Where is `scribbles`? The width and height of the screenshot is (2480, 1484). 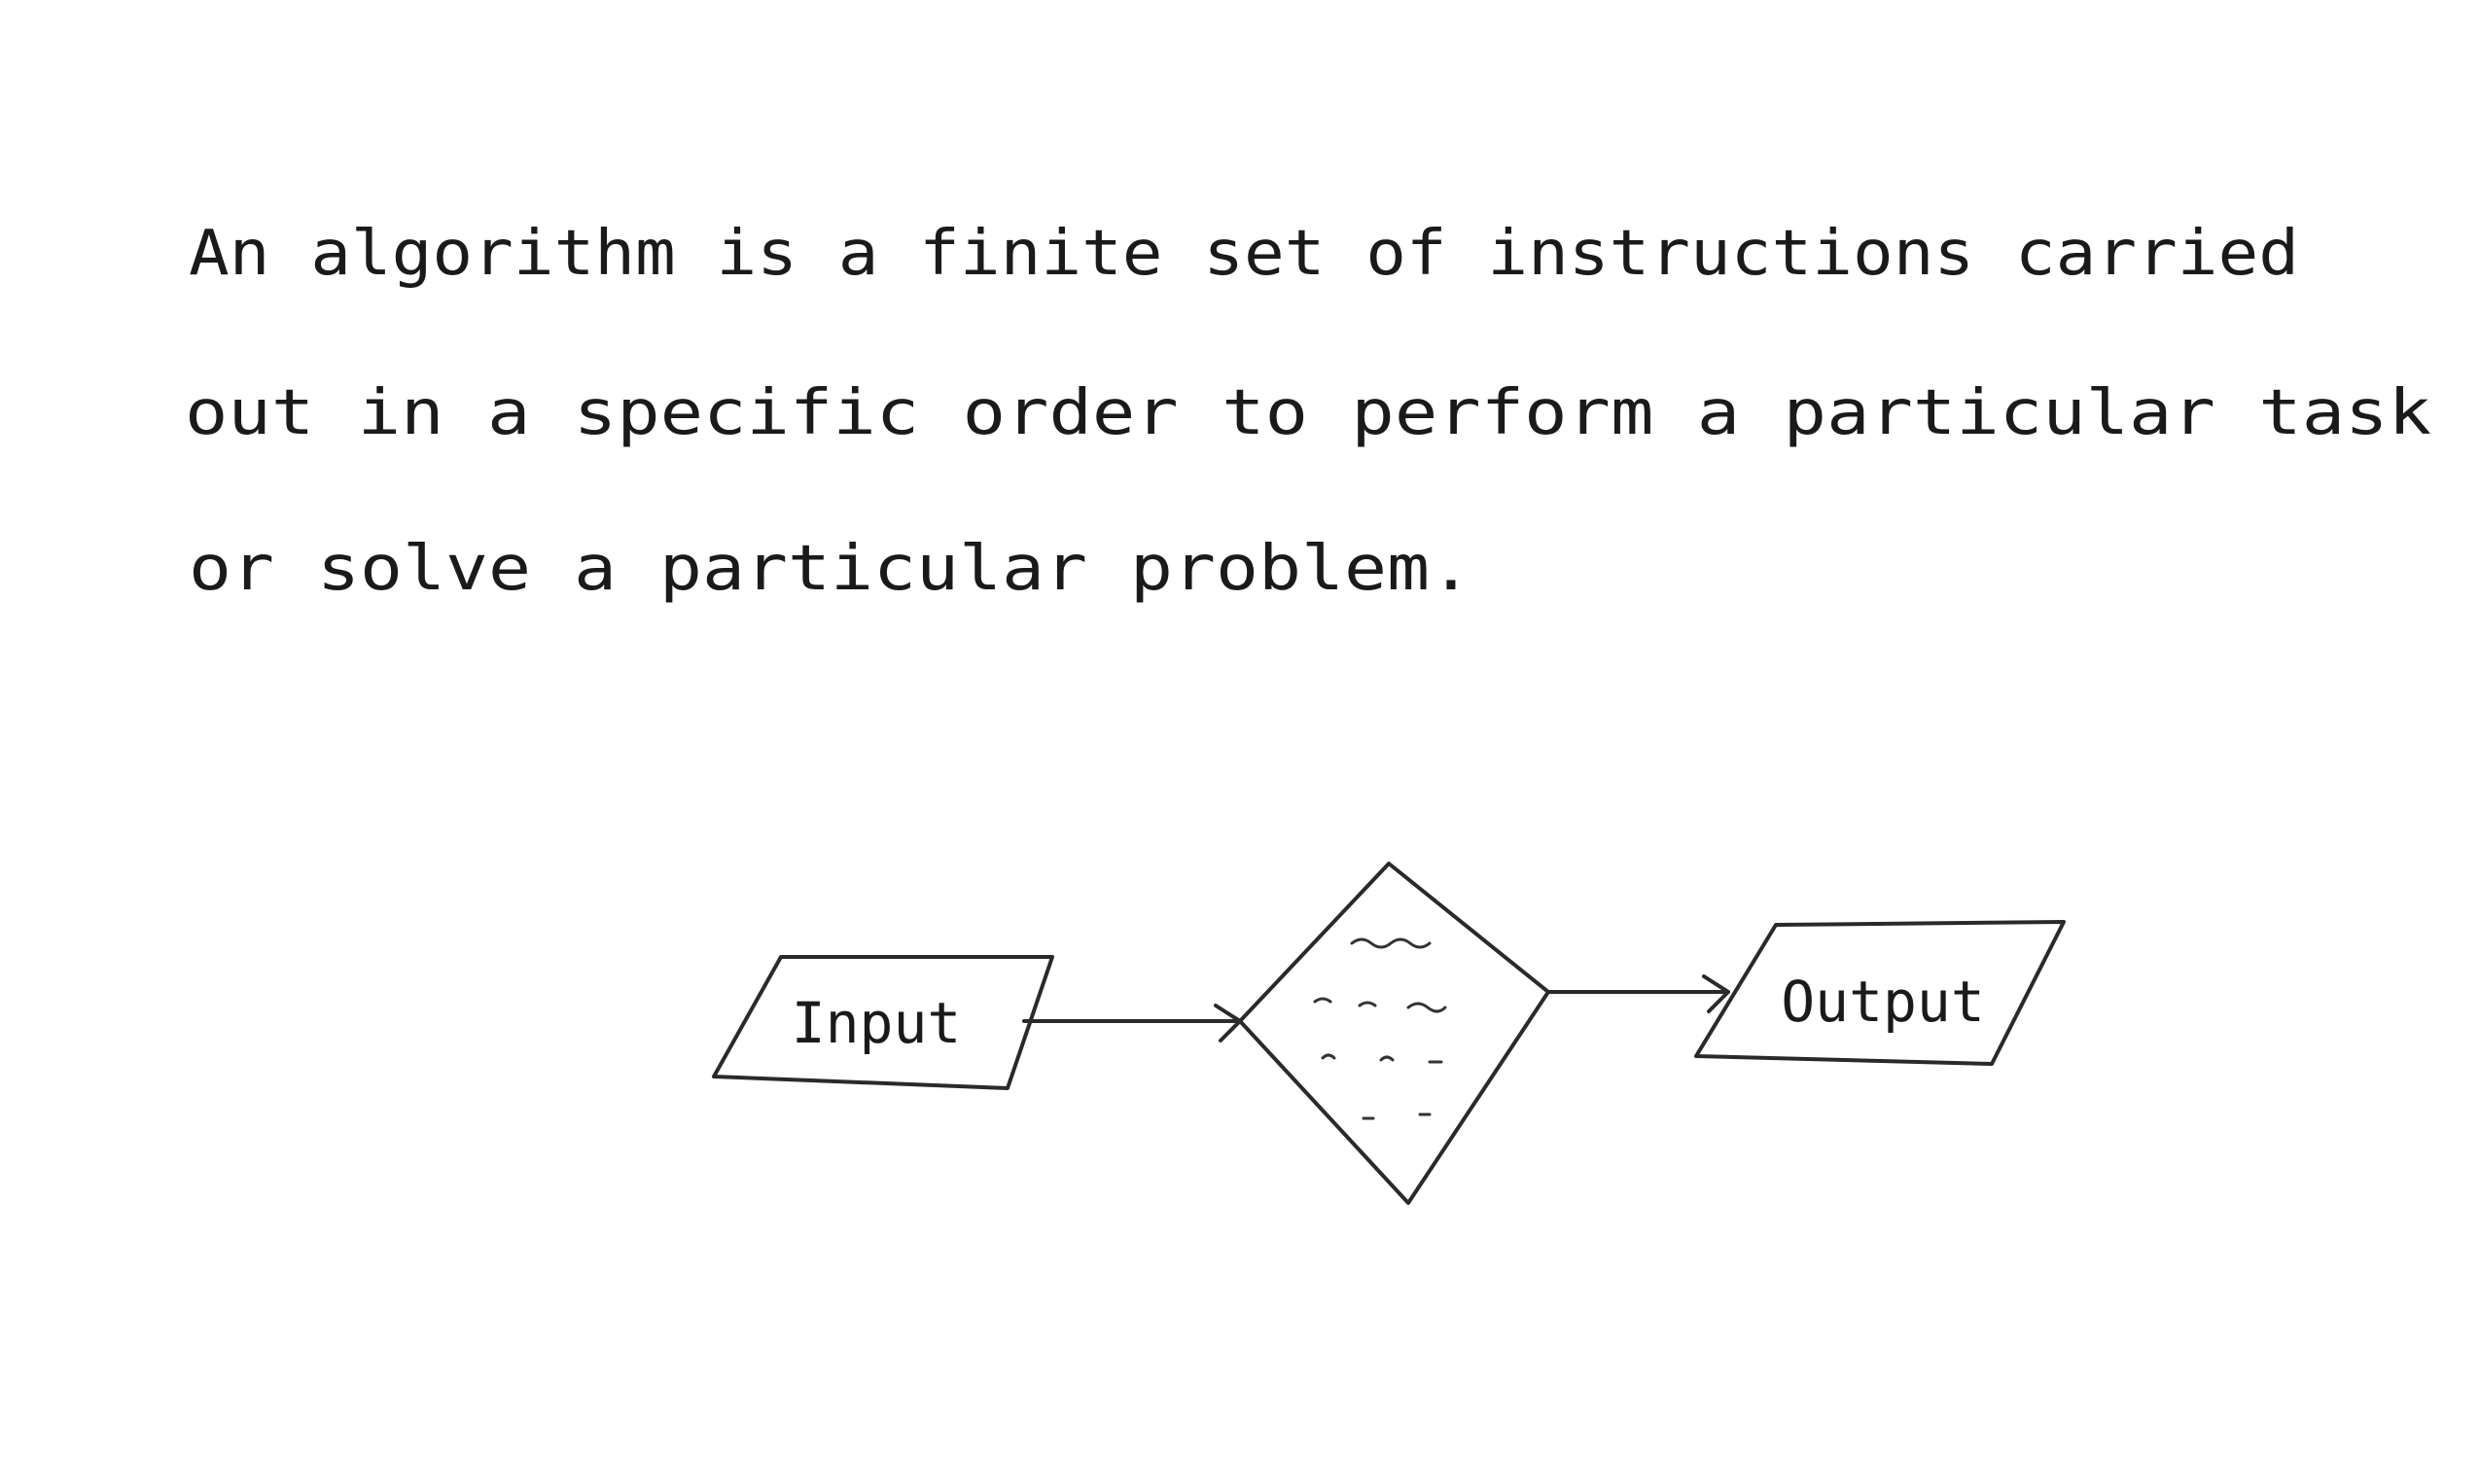 scribbles is located at coordinates (1380, 1028).